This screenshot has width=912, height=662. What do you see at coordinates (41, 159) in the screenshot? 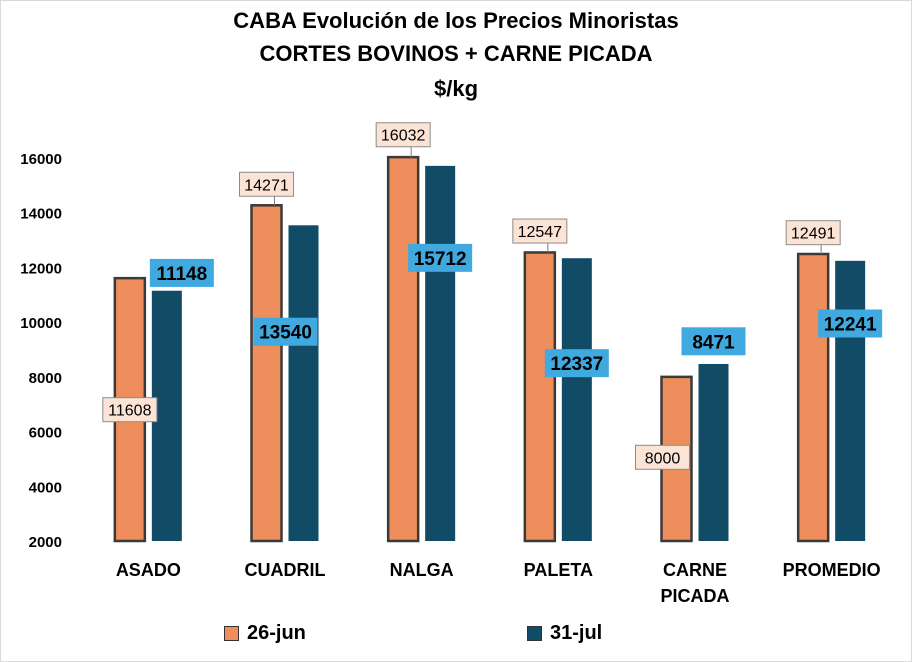
I see `y-tick-label: 16000` at bounding box center [41, 159].